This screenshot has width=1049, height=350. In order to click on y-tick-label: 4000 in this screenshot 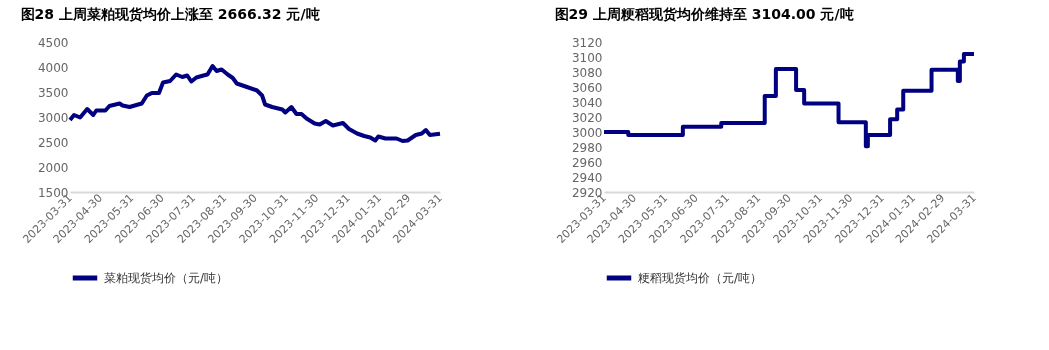, I will do `click(53, 67)`.